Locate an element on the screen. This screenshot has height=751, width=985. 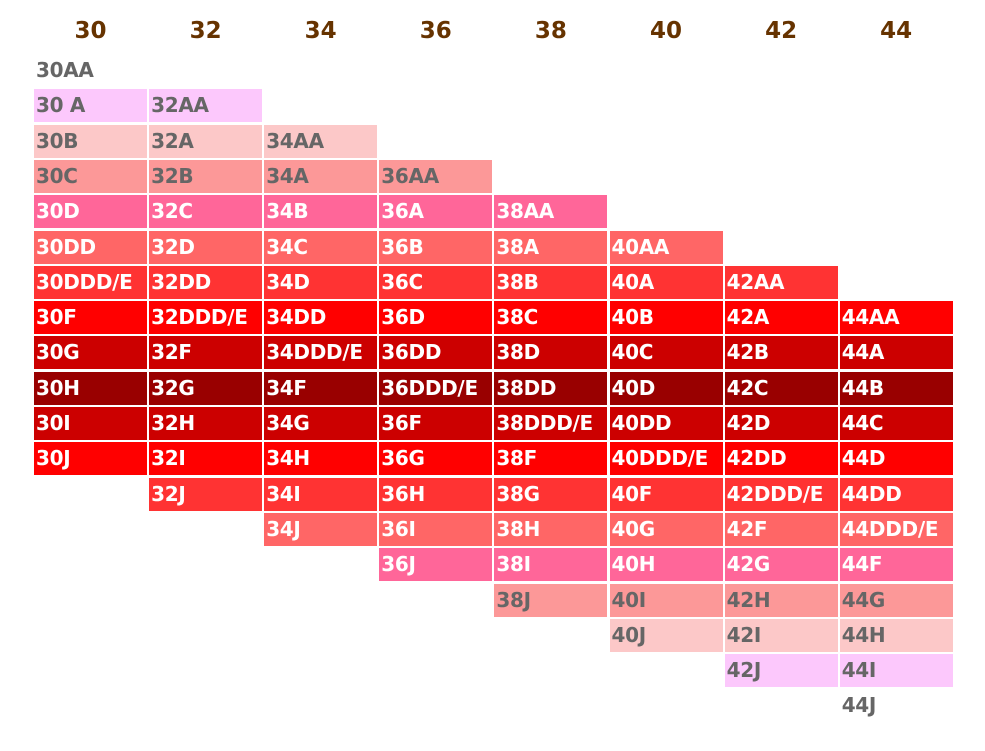
size-cell: 32D is located at coordinates (206, 247).